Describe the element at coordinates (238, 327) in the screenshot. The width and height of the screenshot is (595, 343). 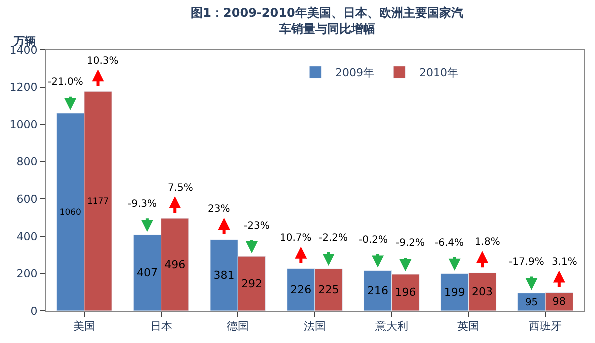
I see `x-tick-label: 德国` at that location.